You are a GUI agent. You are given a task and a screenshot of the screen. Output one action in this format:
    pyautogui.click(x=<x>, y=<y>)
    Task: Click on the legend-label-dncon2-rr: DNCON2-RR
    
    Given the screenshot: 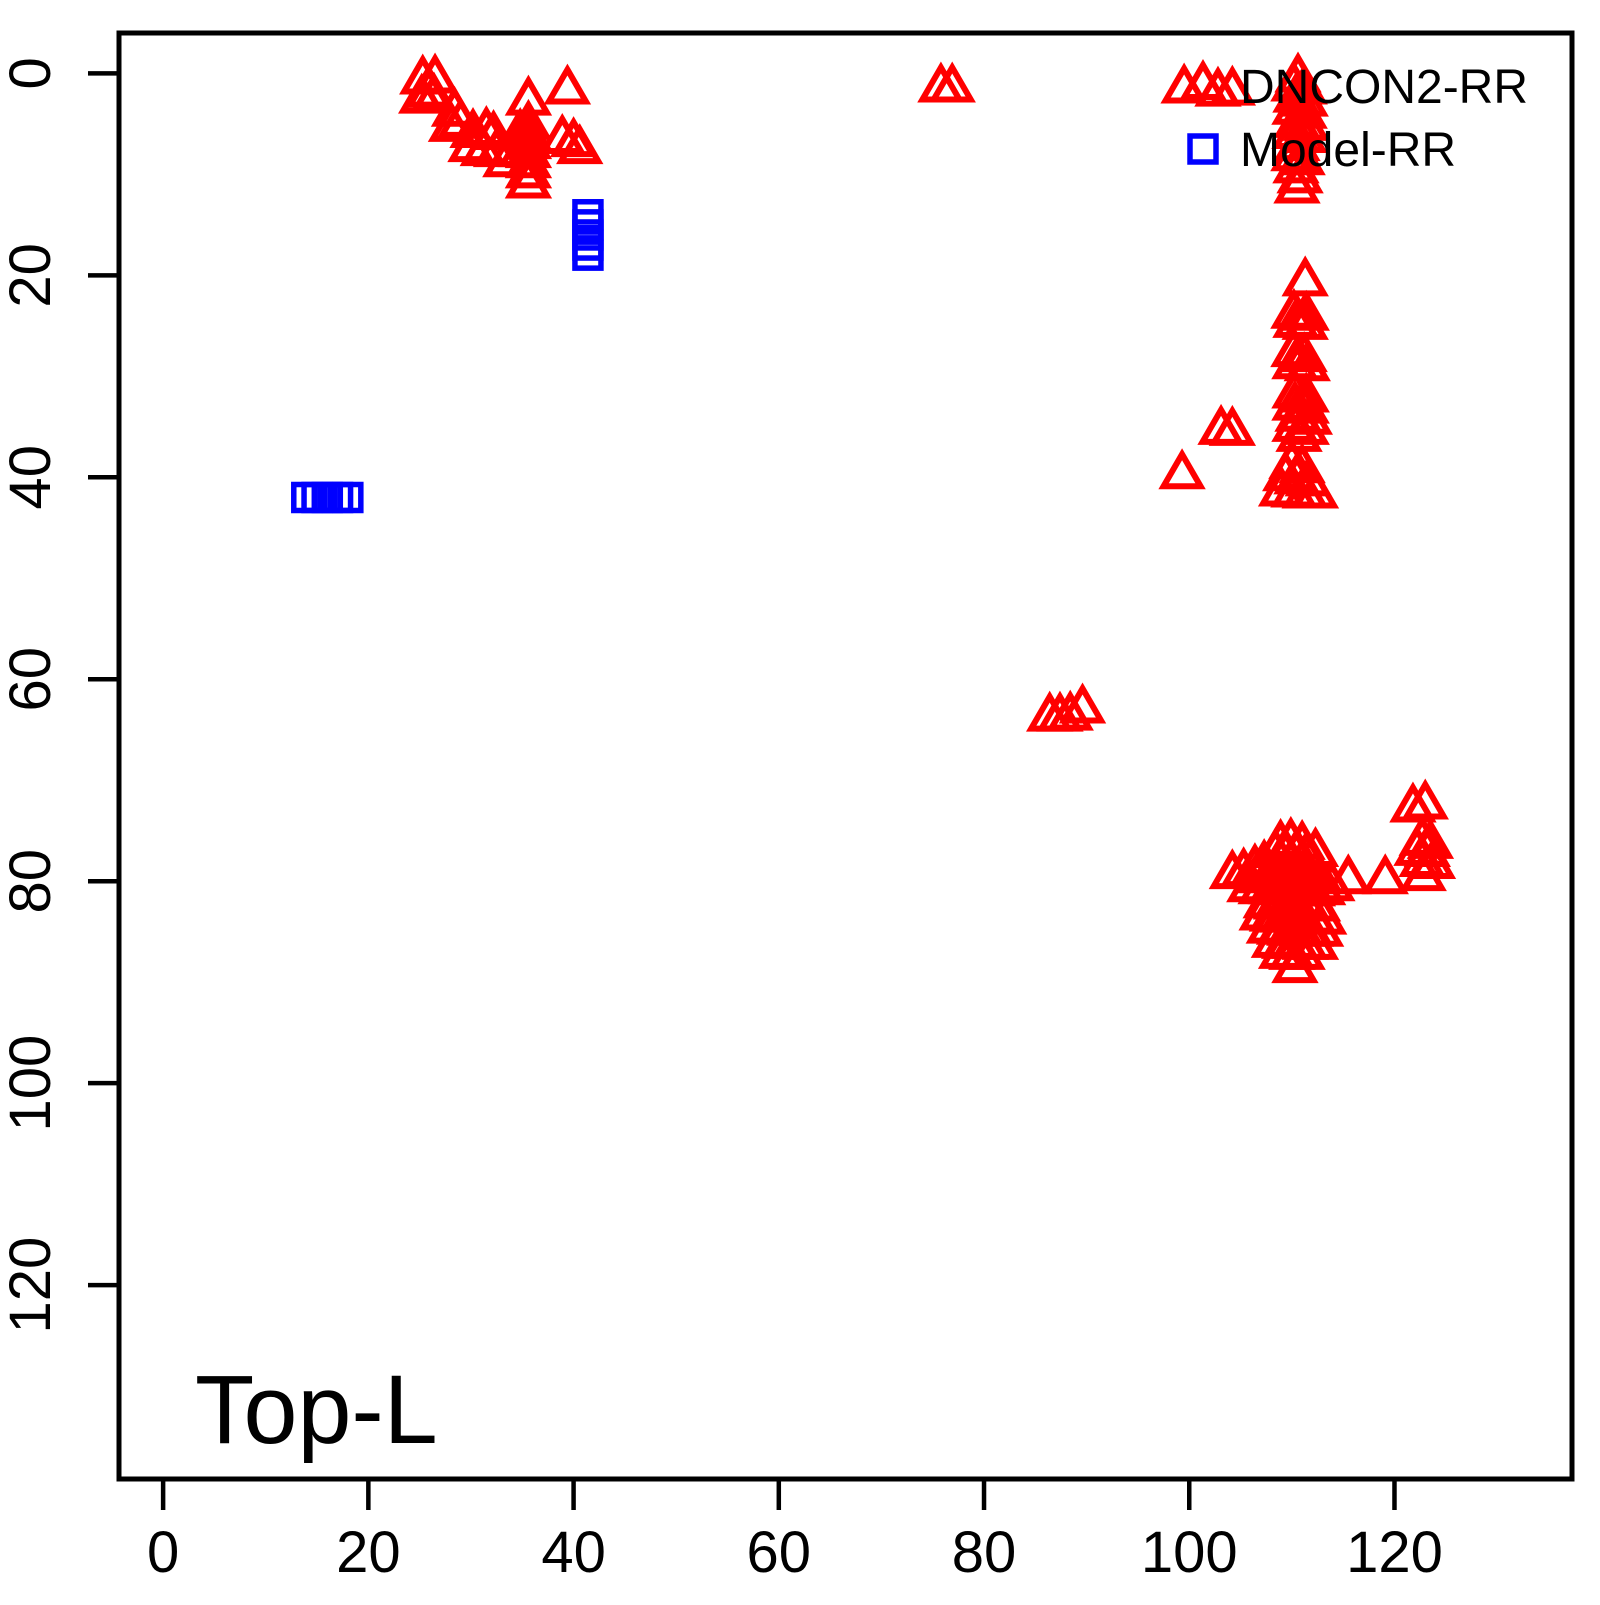 What is the action you would take?
    pyautogui.click(x=1384, y=87)
    